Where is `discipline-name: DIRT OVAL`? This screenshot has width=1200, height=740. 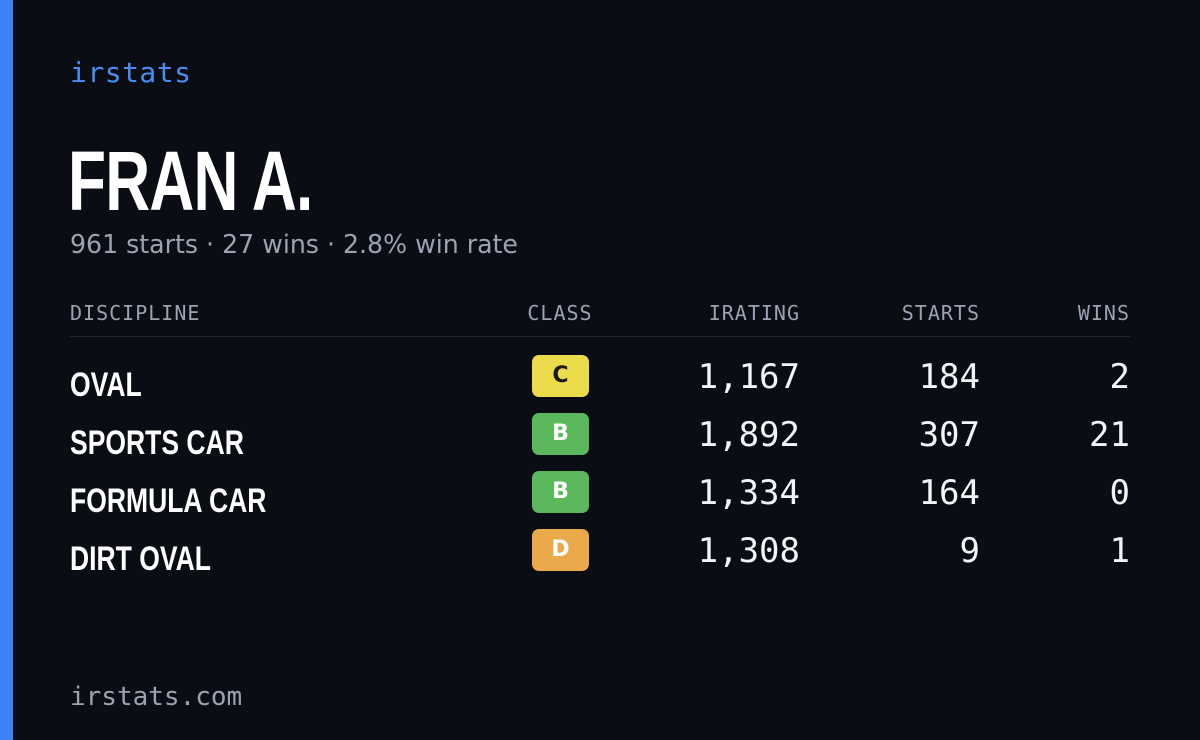 discipline-name: DIRT OVAL is located at coordinates (140, 559).